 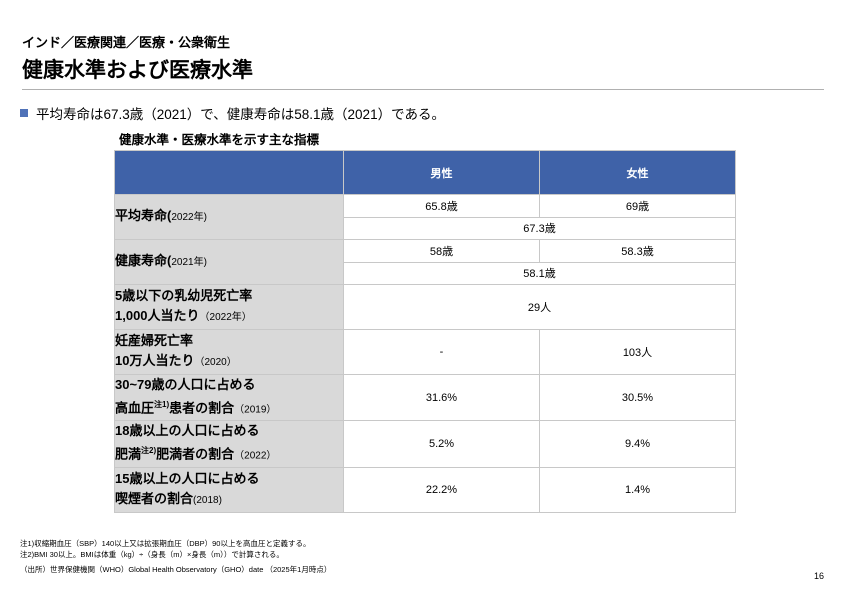 What do you see at coordinates (229, 352) in the screenshot?
I see `row-label-maternal-mortality: 妊産婦死亡率 10万人当たり（2020）` at bounding box center [229, 352].